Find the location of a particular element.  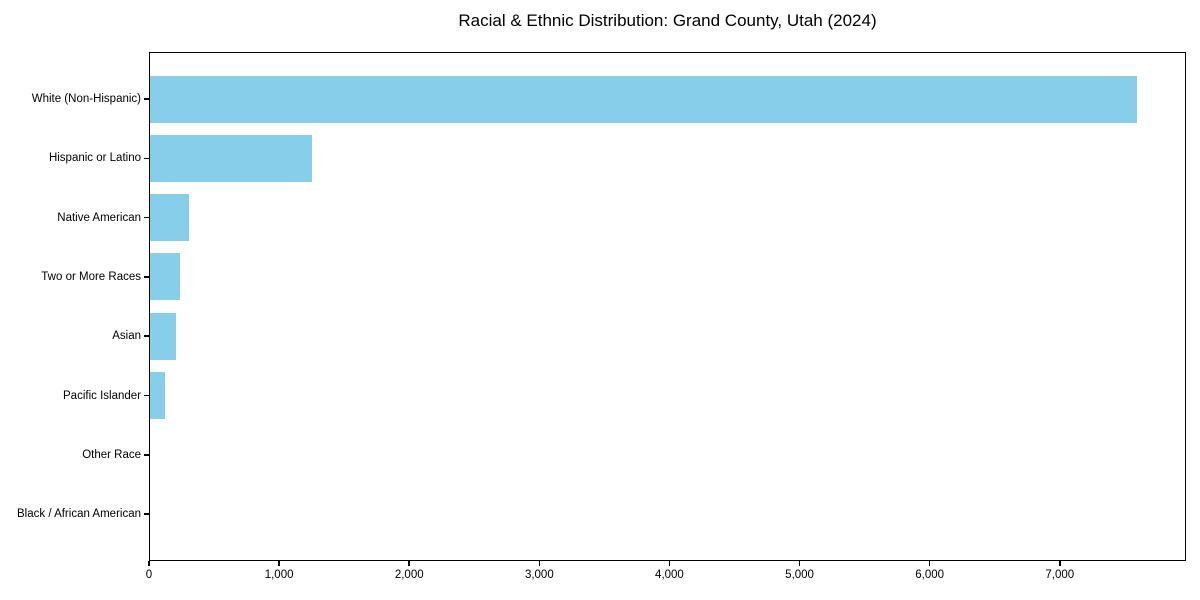

x-tick-label-4000: 4,000 is located at coordinates (669, 575).